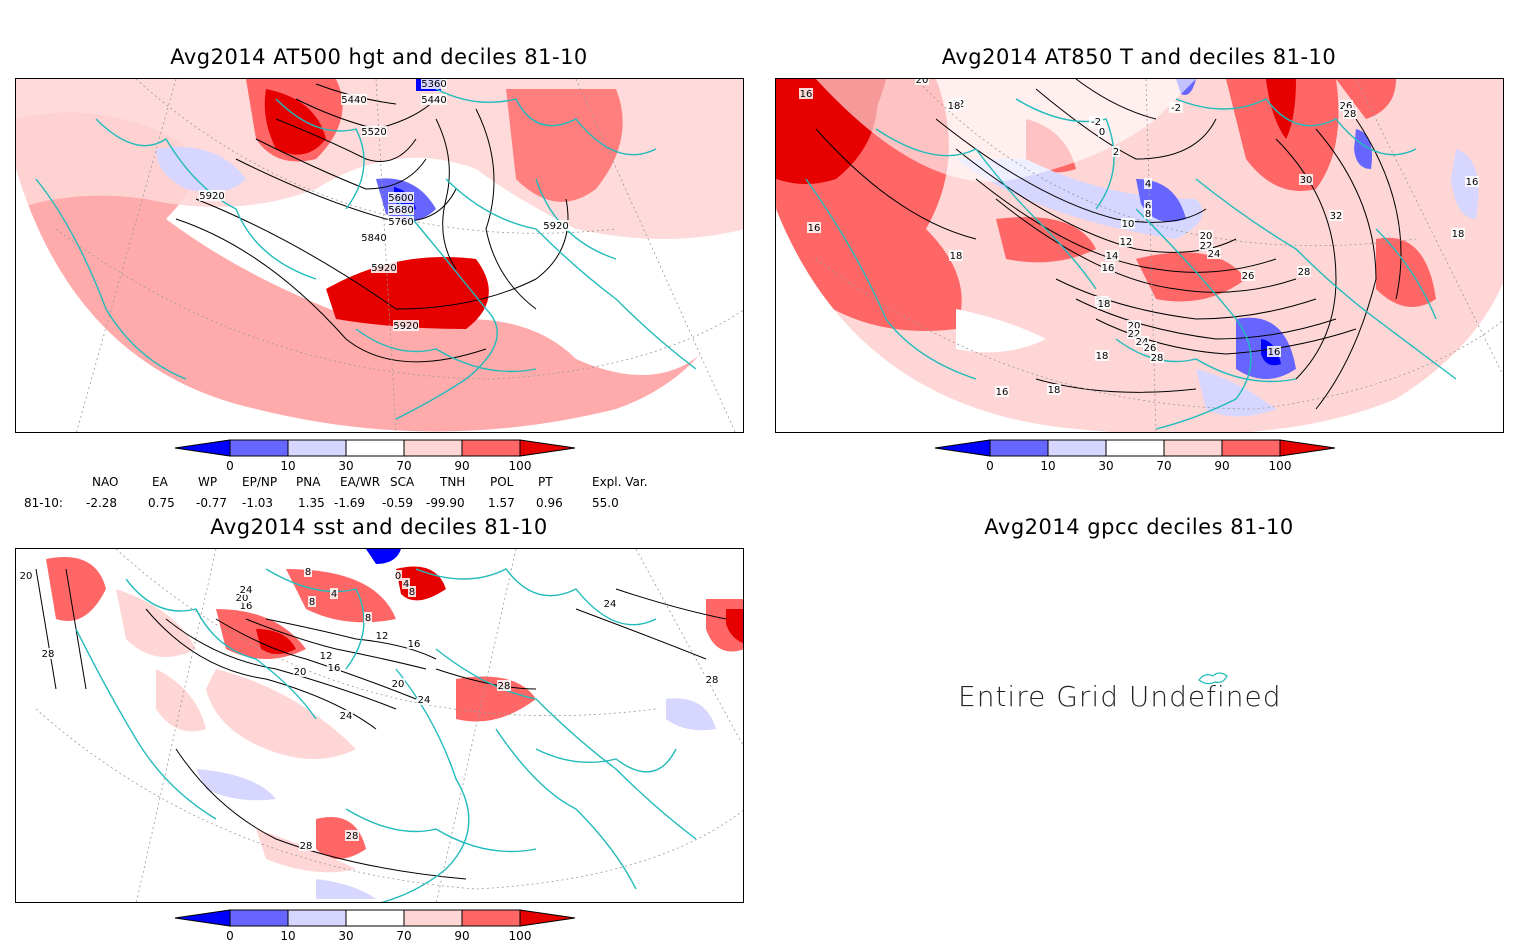 The image size is (1520, 944). Describe the element at coordinates (1128, 224) in the screenshot. I see `contour-label: 10` at that location.